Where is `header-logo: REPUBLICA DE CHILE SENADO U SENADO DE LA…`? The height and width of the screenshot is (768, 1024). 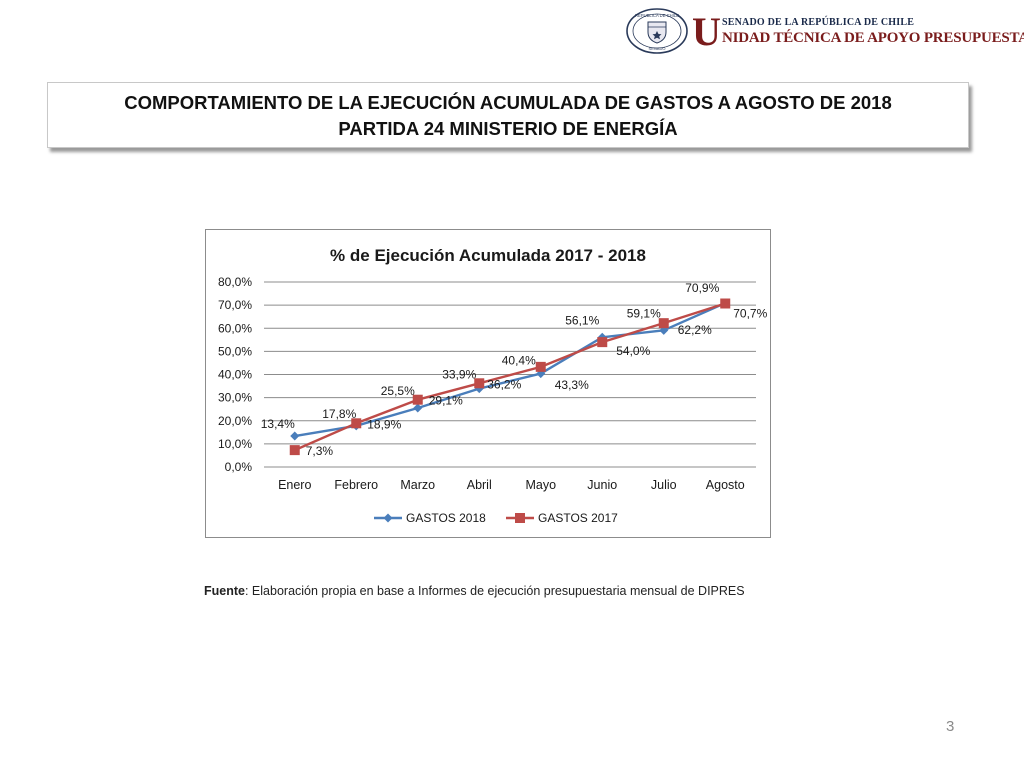
header-logo: REPUBLICA DE CHILE SENADO U SENADO DE LA… is located at coordinates (825, 32).